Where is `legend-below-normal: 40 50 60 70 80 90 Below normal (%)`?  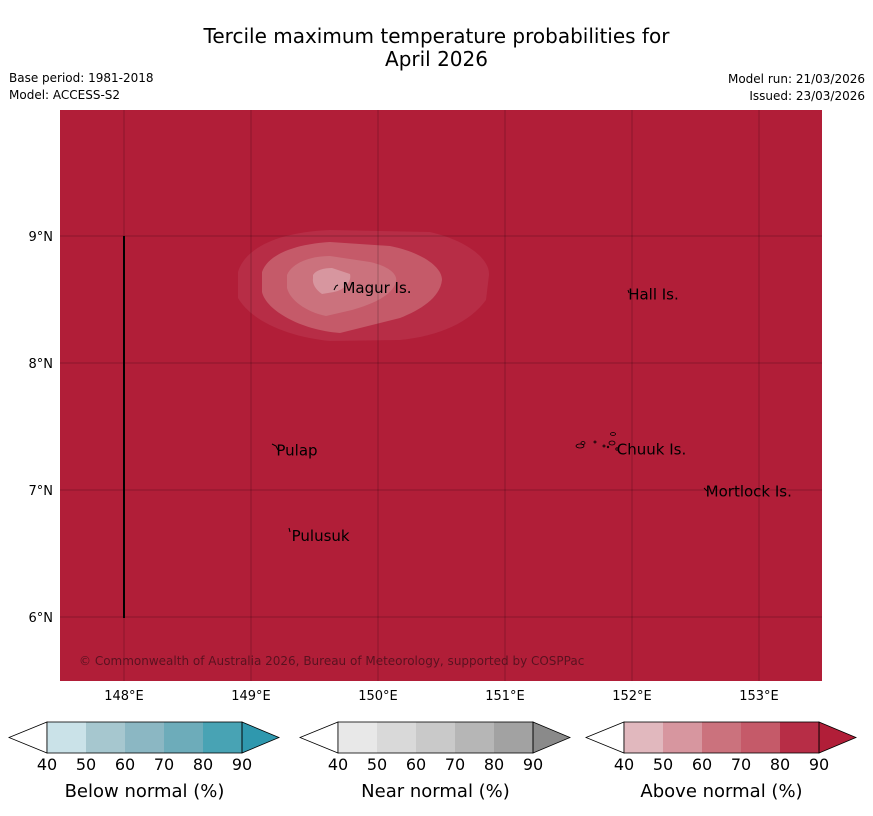 legend-below-normal: 40 50 60 70 80 90 Below normal (%) is located at coordinates (144, 761).